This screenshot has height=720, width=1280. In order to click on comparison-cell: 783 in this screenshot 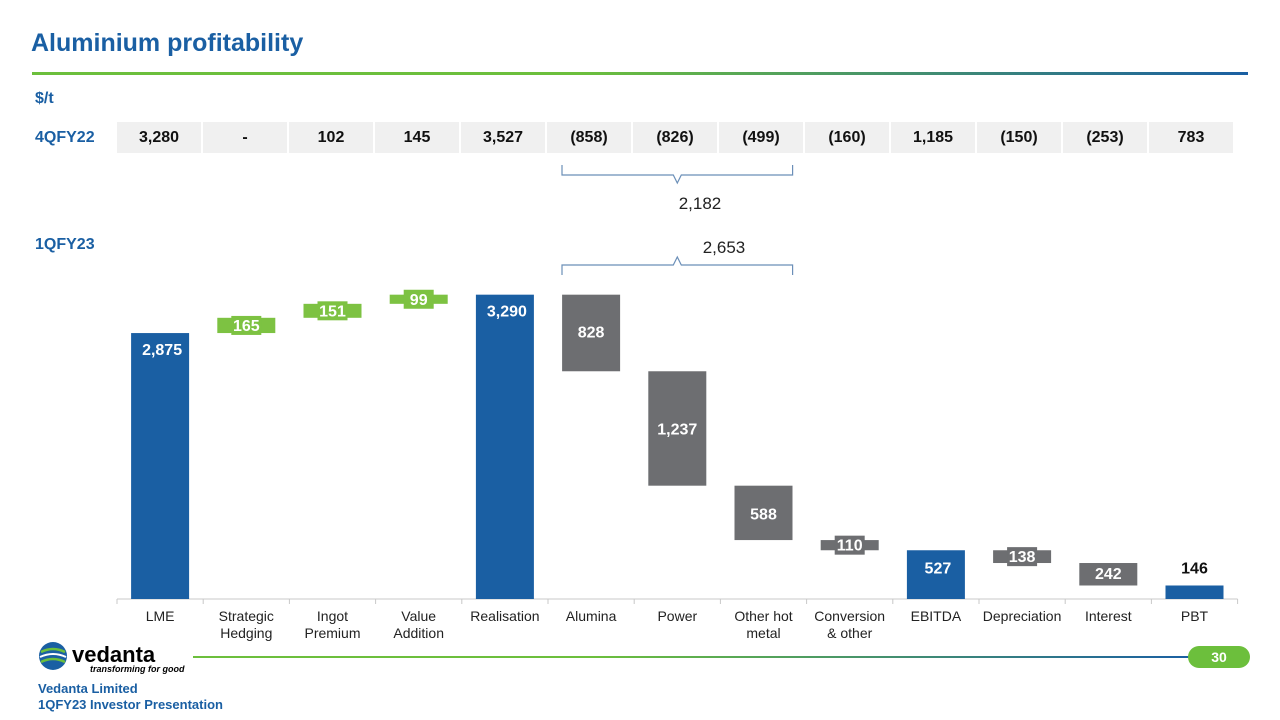, I will do `click(1191, 137)`.